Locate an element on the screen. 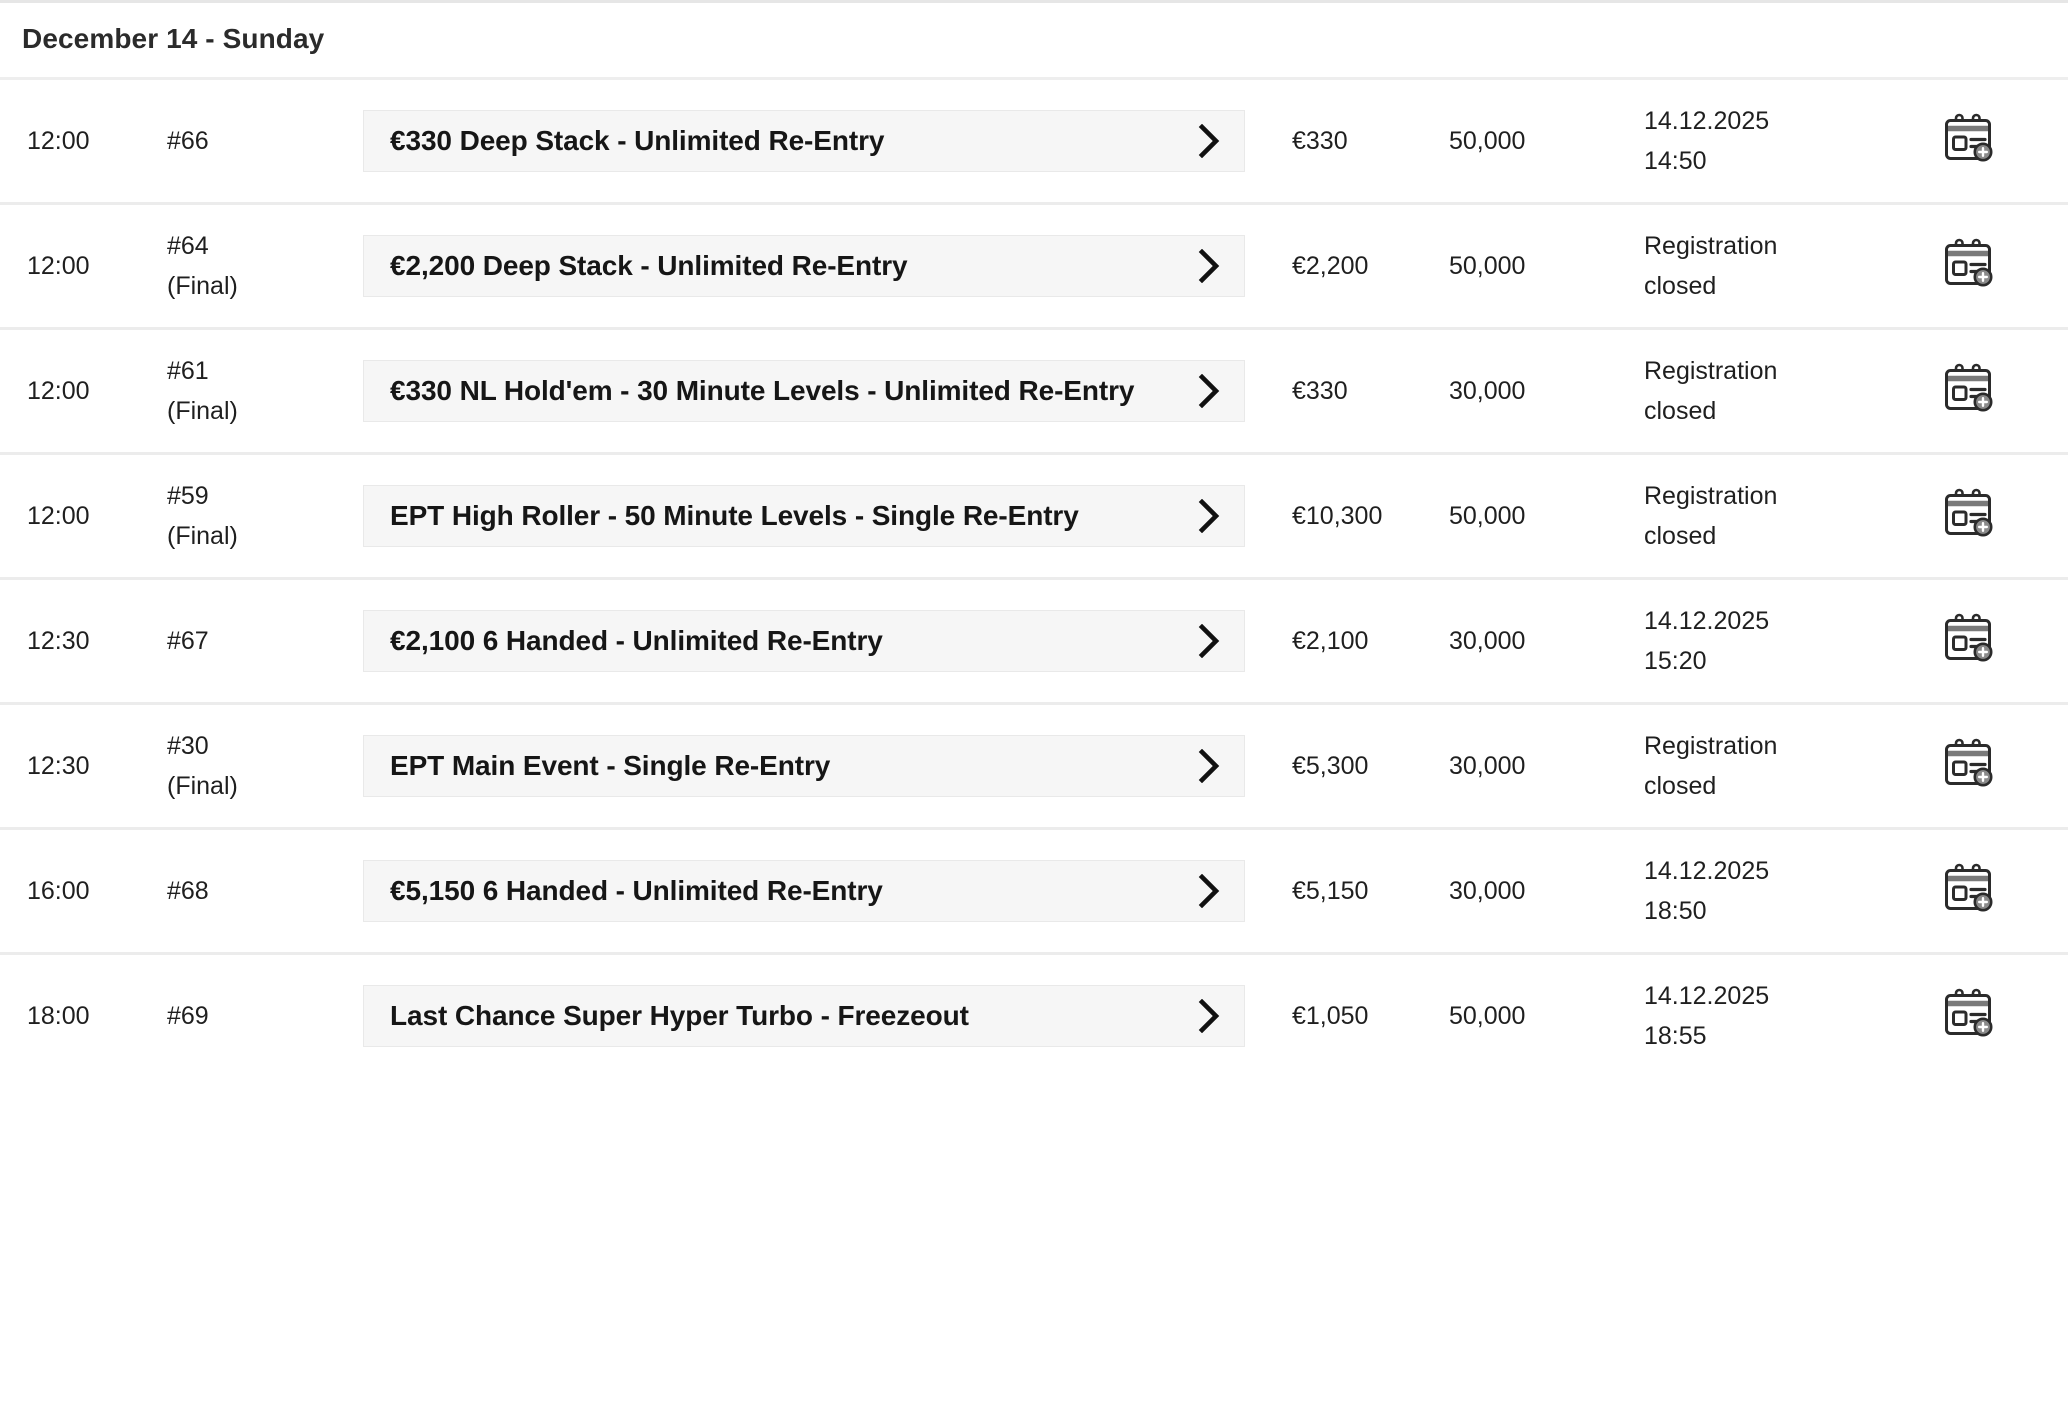  registration-line-2: 14:50 is located at coordinates (1675, 161).